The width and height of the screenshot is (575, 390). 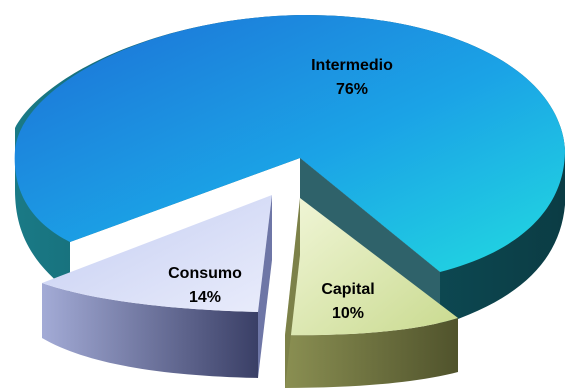 What do you see at coordinates (348, 313) in the screenshot?
I see `label-capital-percent: 10%` at bounding box center [348, 313].